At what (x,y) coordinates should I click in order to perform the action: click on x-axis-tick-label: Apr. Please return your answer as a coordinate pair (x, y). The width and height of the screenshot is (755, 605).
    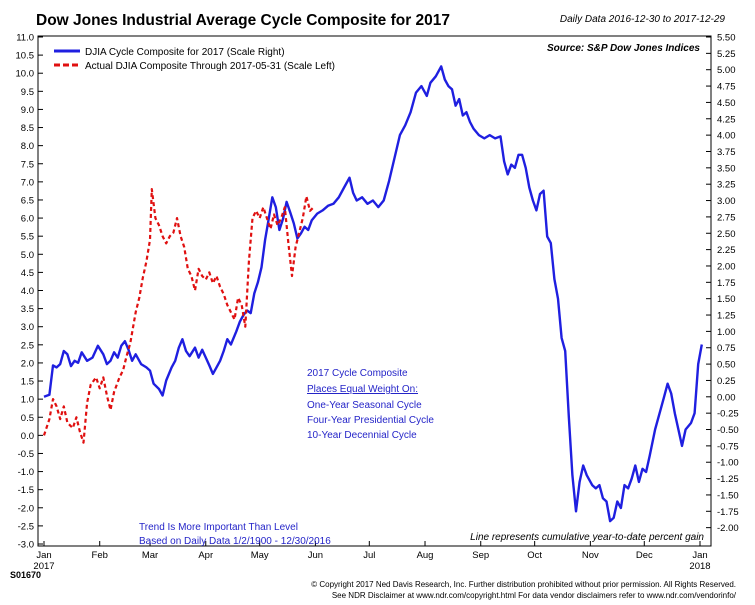
    Looking at the image, I should click on (205, 555).